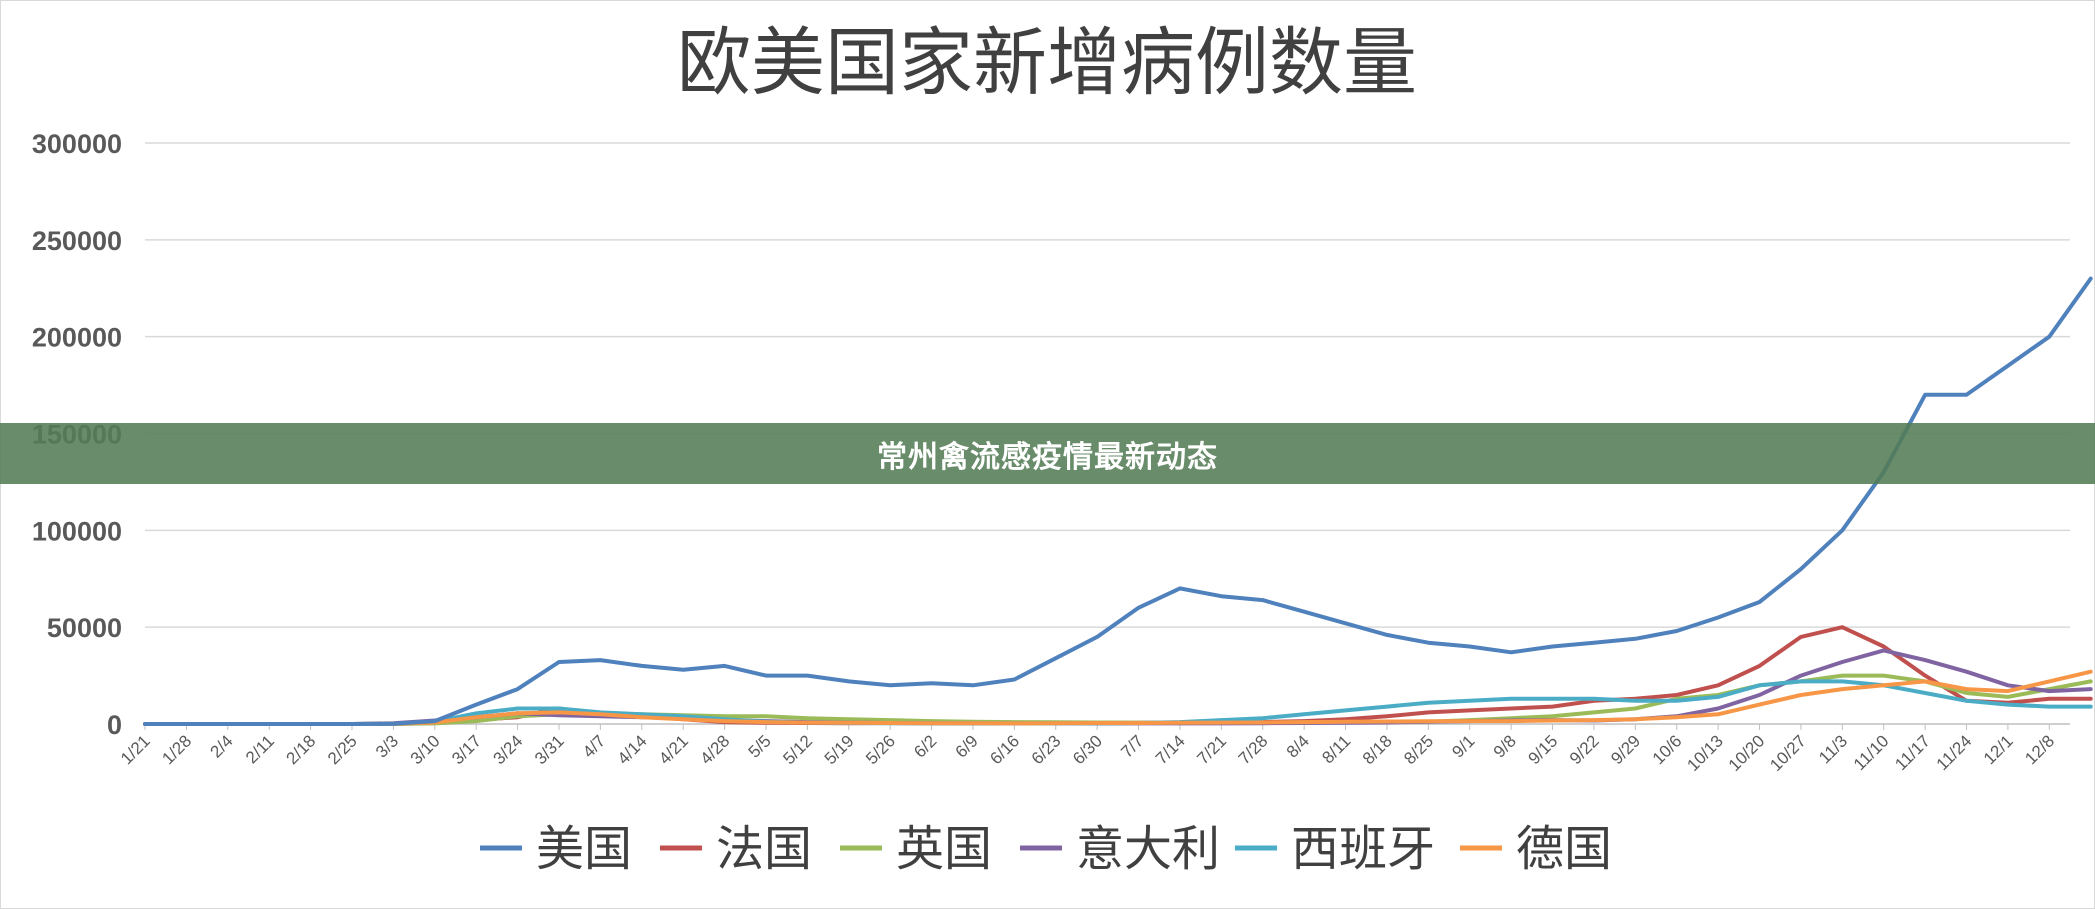 The image size is (2095, 909). Describe the element at coordinates (764, 849) in the screenshot. I see `legend-label: 法国` at that location.